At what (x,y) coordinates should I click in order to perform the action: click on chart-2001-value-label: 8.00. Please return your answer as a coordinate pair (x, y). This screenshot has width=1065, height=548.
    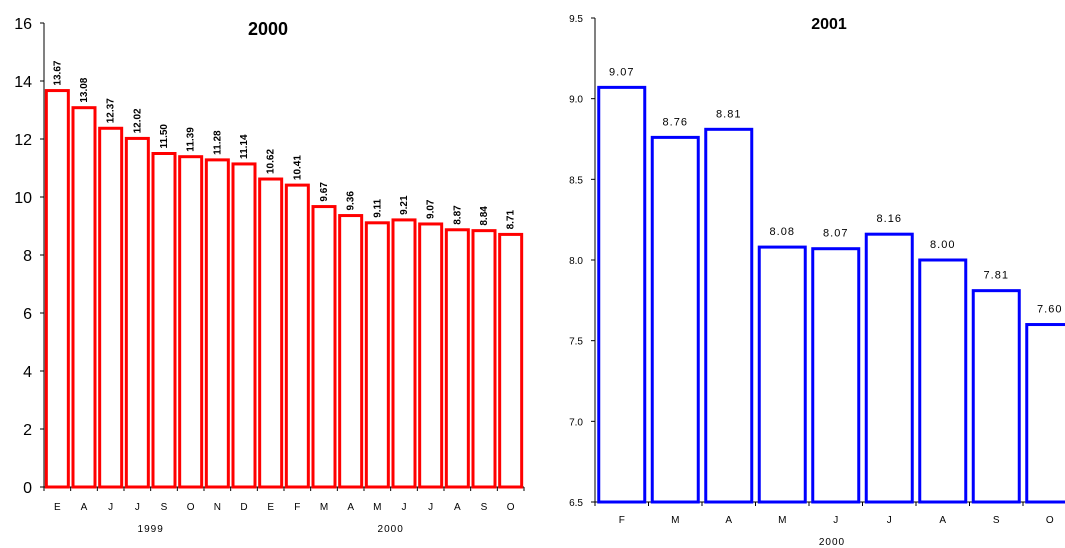
    Looking at the image, I should click on (942, 245).